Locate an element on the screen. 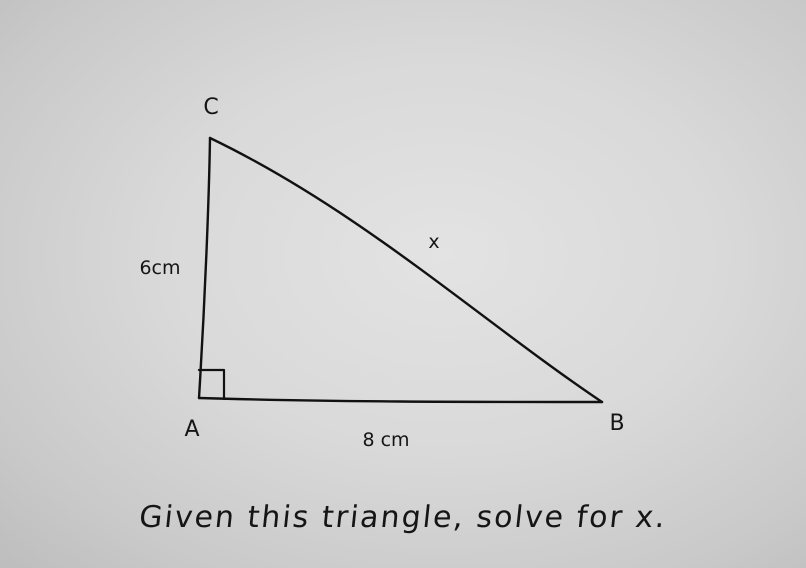  side-ac-line is located at coordinates (204, 268).